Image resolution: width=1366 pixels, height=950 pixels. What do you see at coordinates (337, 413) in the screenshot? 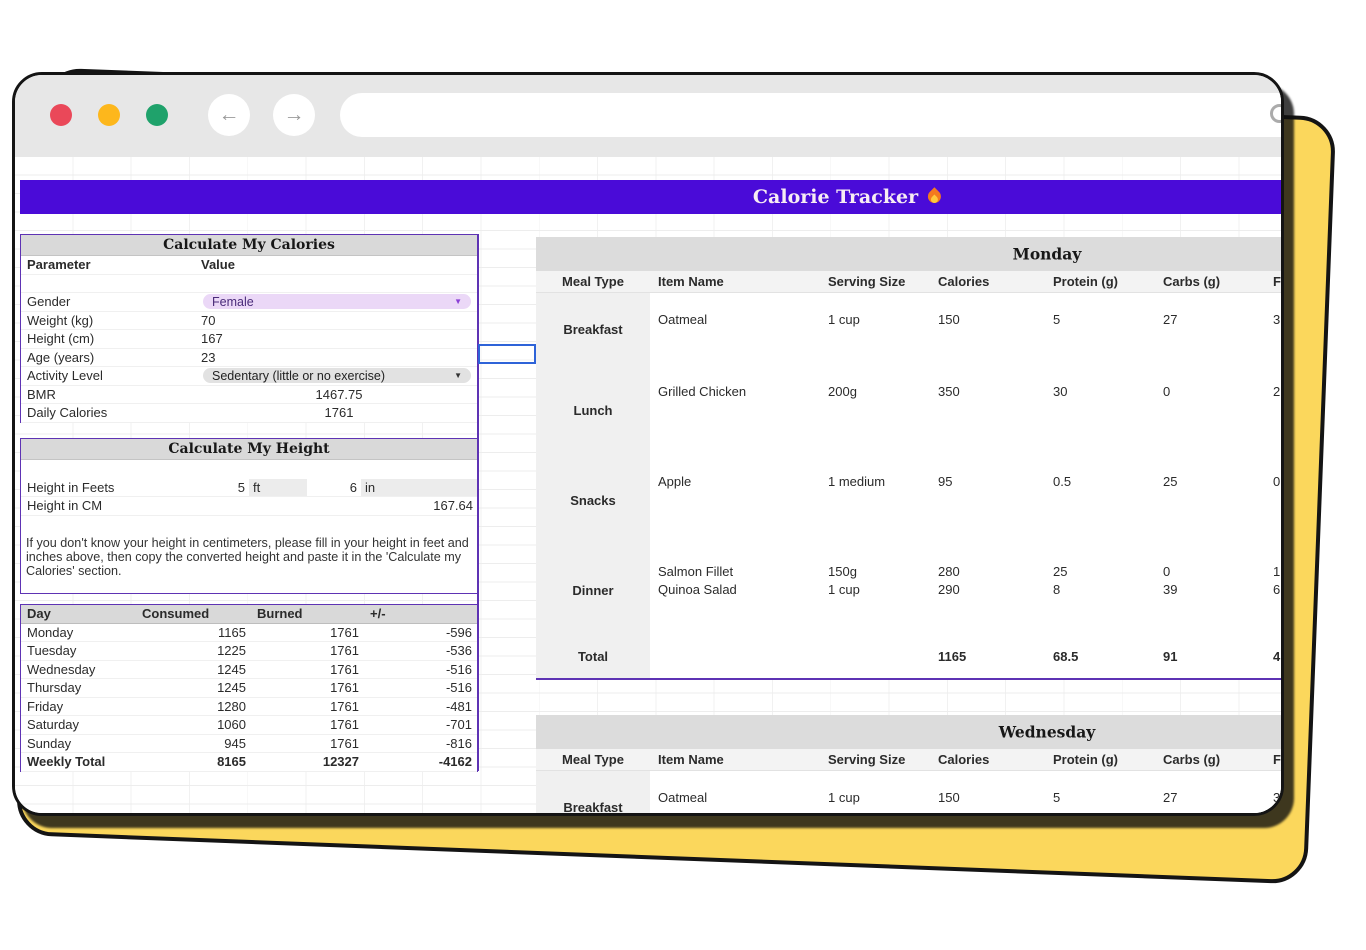
I see `calc-row-value: 1761` at bounding box center [337, 413].